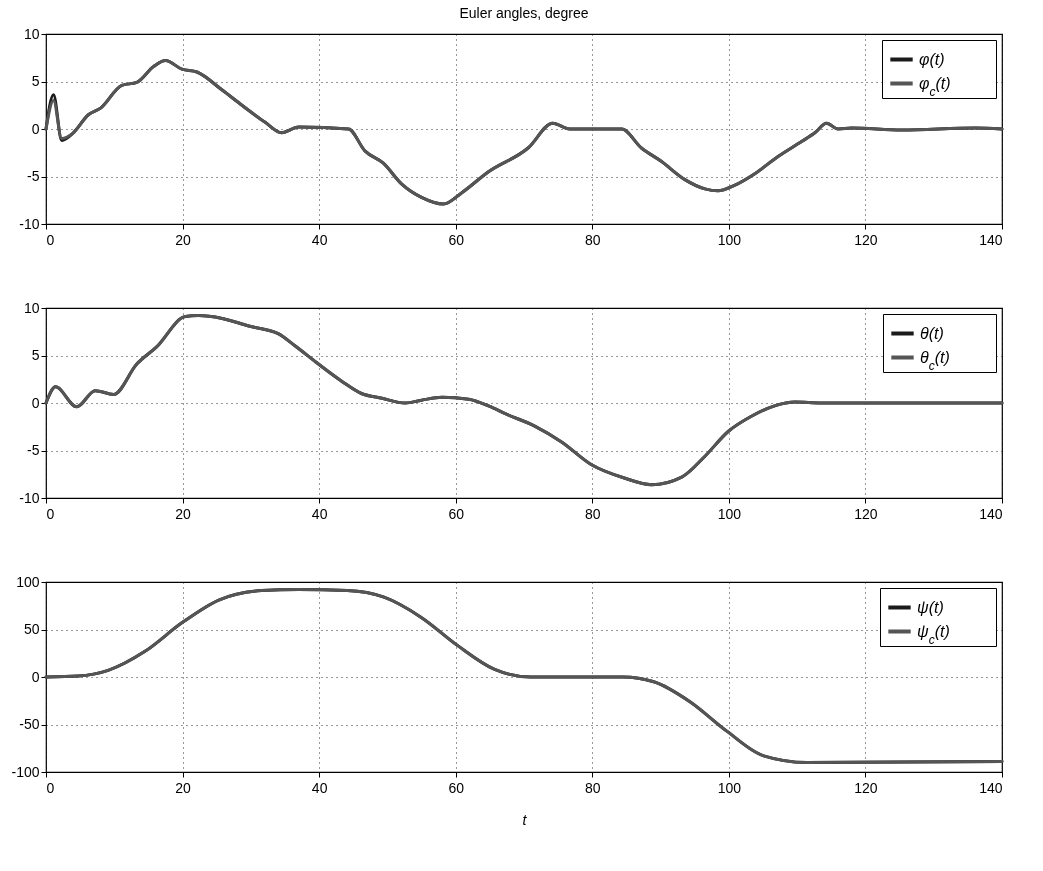 The width and height of the screenshot is (1043, 871). What do you see at coordinates (525, 819) in the screenshot?
I see `x-axis-title: t` at bounding box center [525, 819].